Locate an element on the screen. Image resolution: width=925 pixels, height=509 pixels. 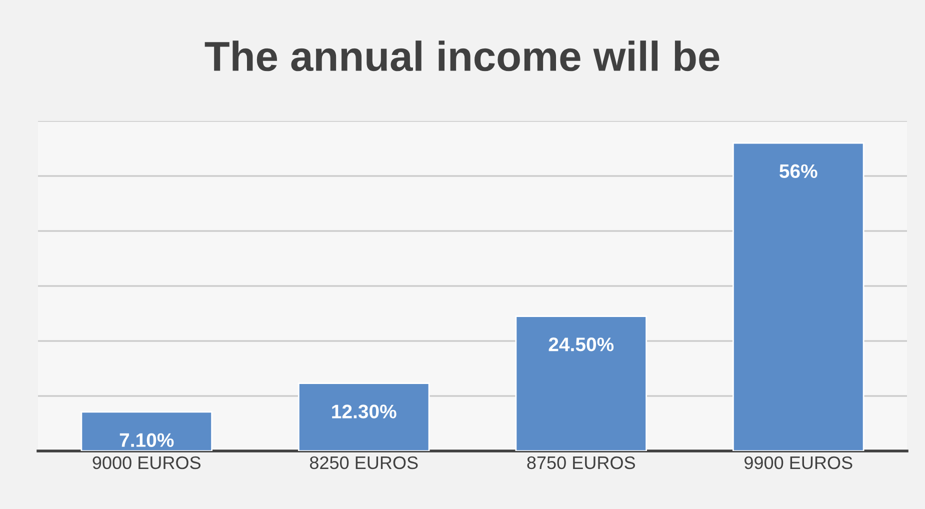
data-label: 56% is located at coordinates (799, 171).